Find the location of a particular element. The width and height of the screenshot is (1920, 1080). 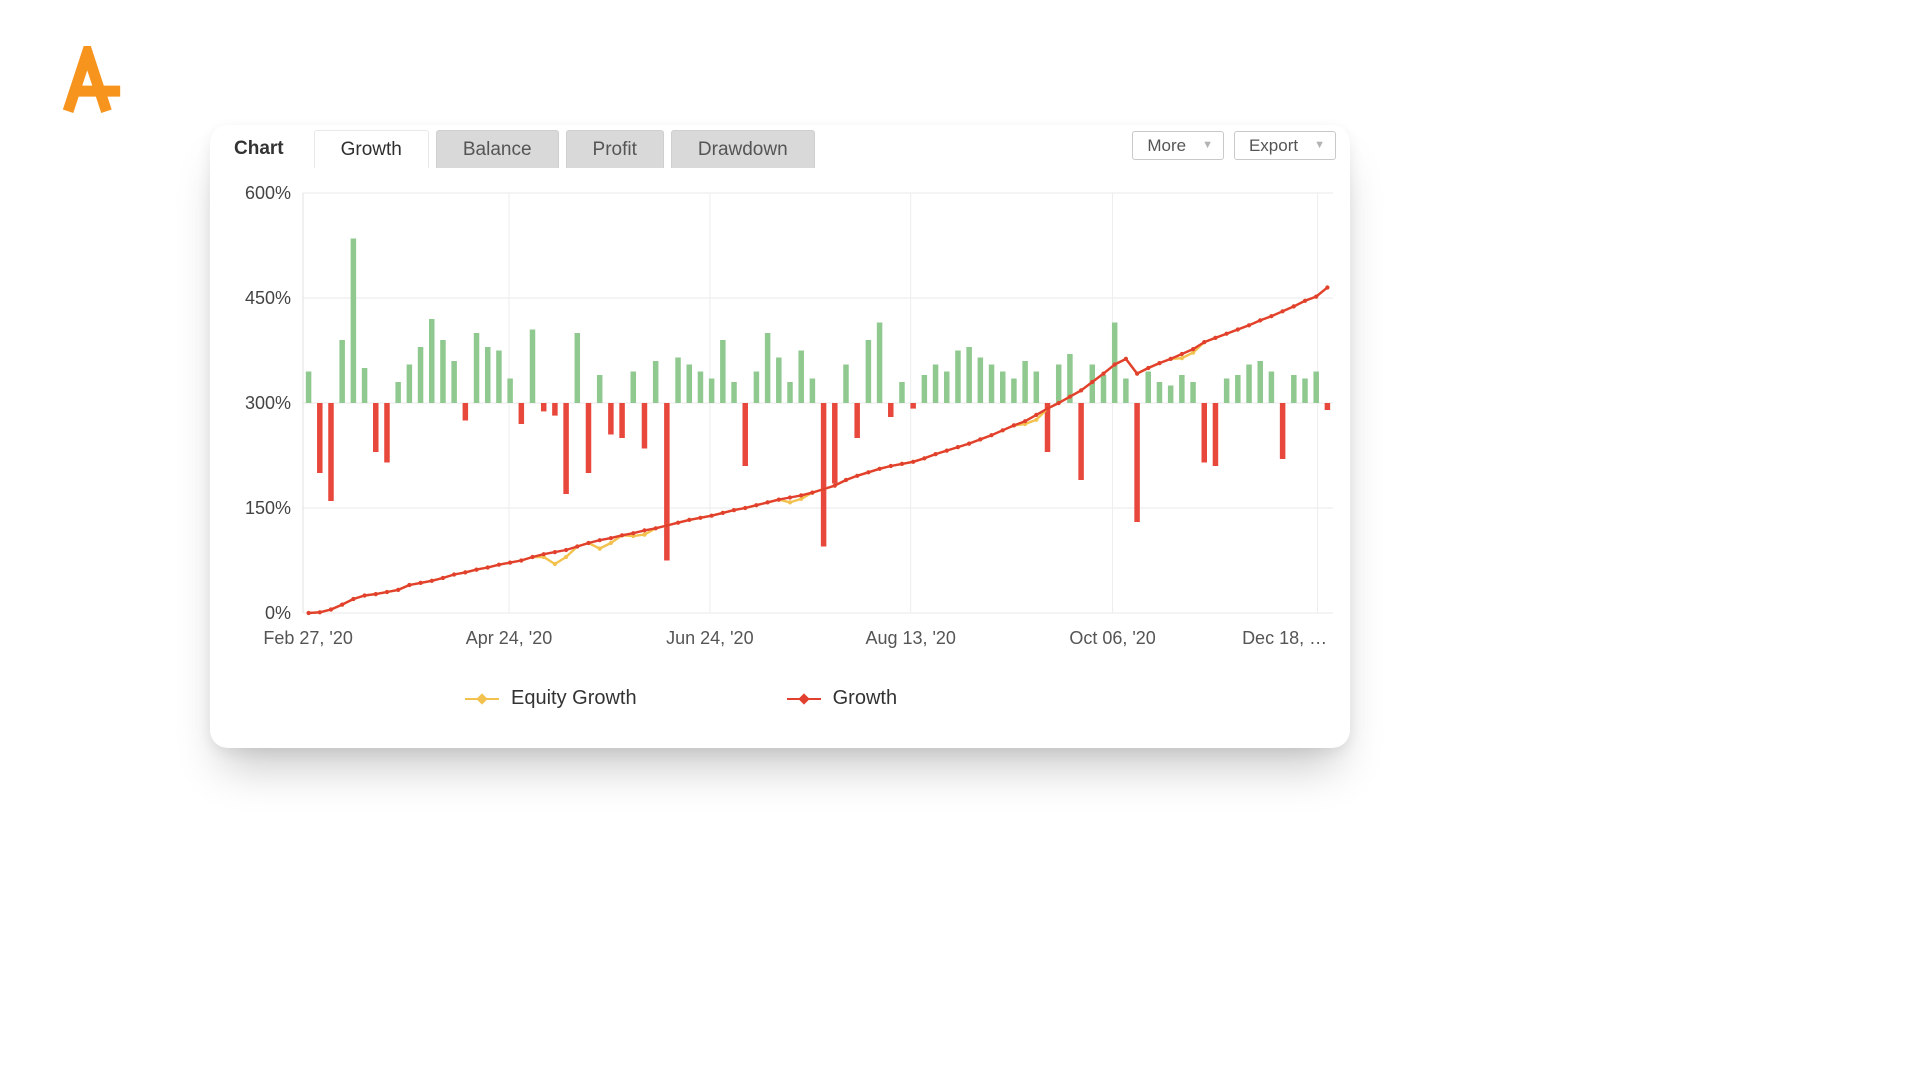

tab-profit: Profit is located at coordinates (614, 149).